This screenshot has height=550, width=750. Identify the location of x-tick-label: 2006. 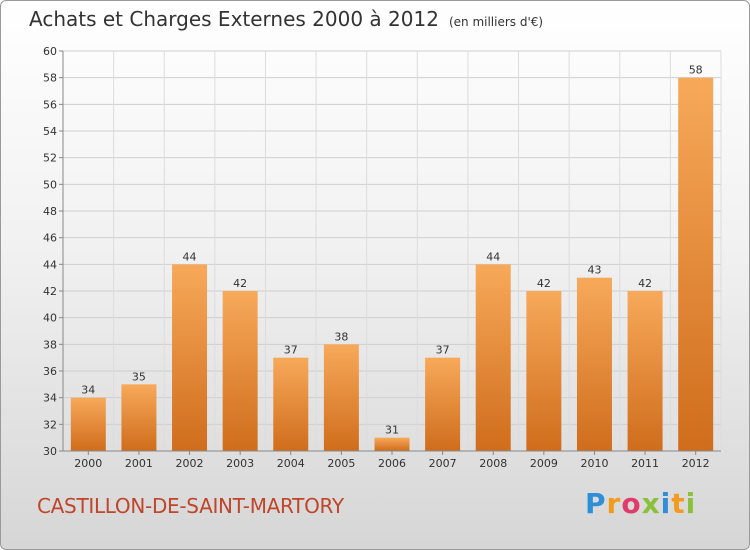
(392, 463).